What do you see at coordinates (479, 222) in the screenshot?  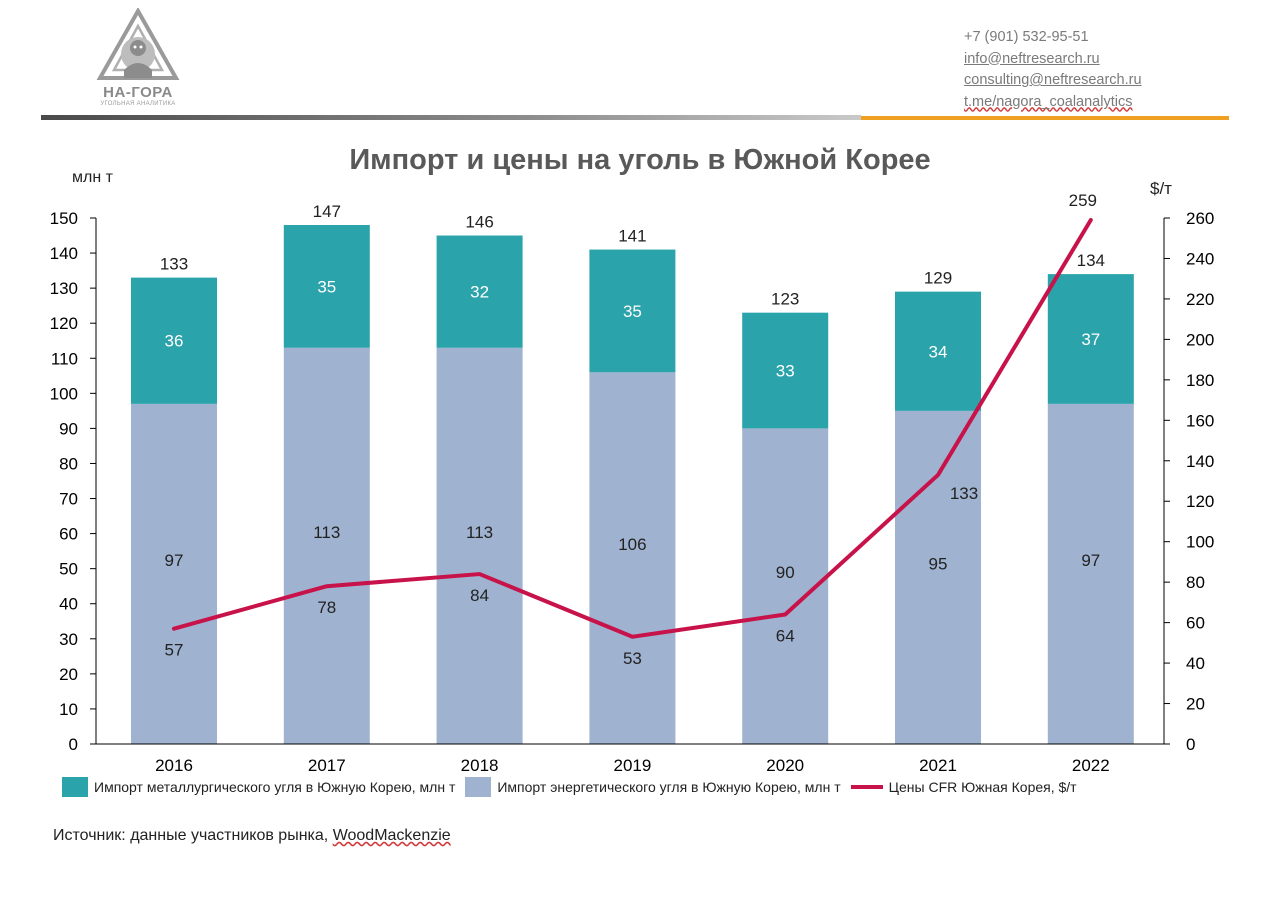 I see `label-total-2018: 146` at bounding box center [479, 222].